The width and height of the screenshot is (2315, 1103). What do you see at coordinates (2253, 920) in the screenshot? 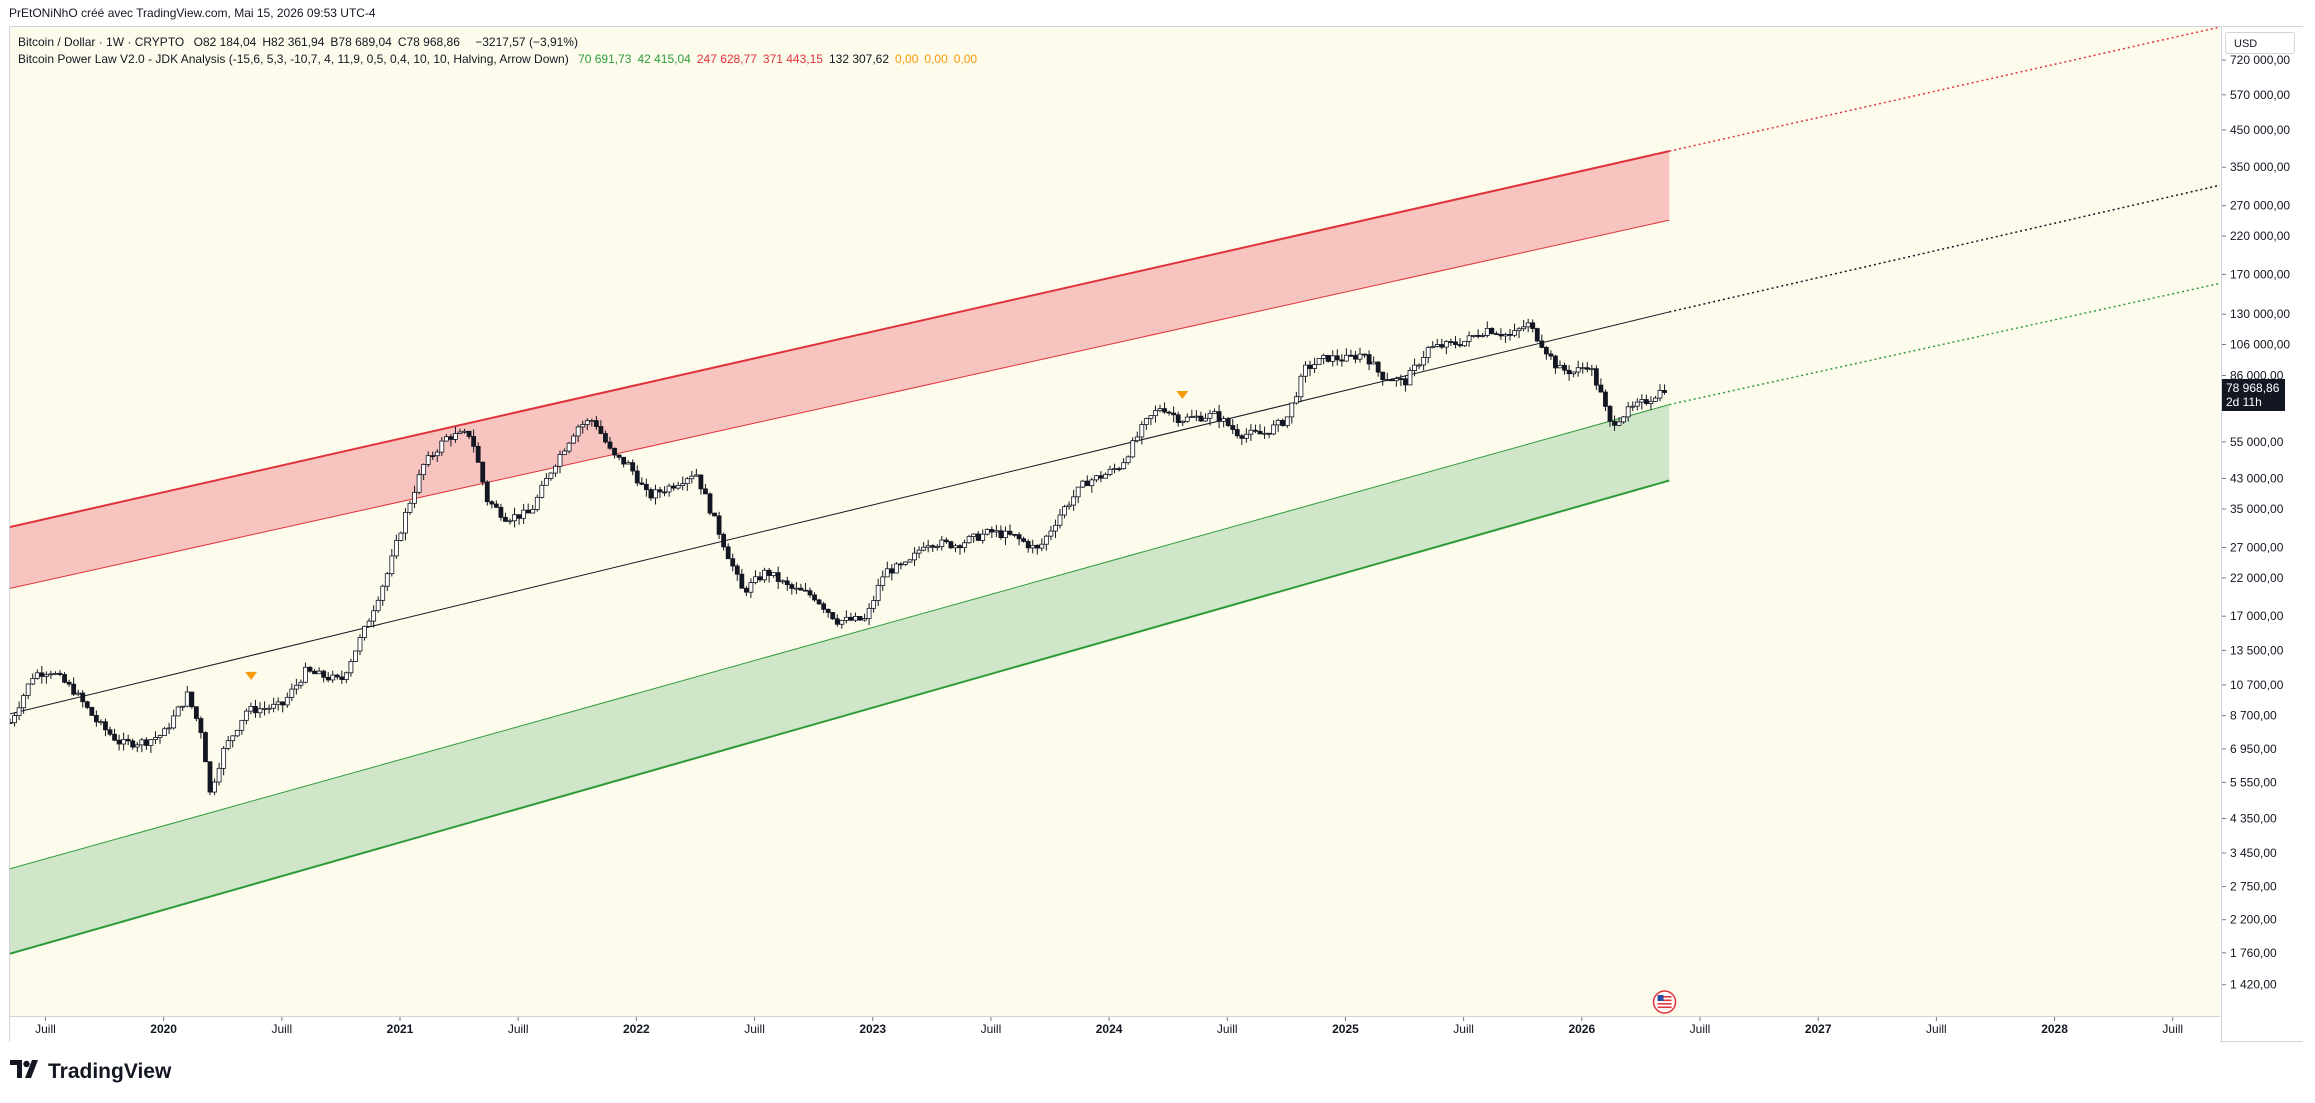
I see `price-tick-label: 2 200,00` at bounding box center [2253, 920].